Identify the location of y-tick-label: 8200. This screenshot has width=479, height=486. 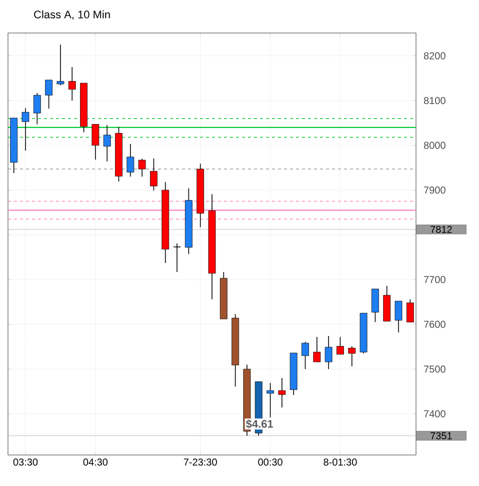
(435, 56).